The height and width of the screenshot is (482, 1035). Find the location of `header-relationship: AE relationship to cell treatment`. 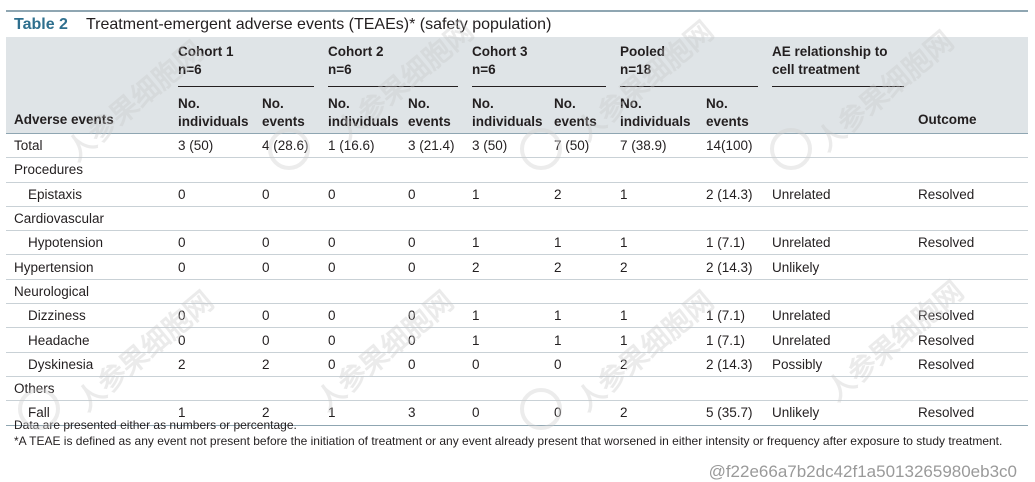

header-relationship: AE relationship to cell treatment is located at coordinates (837, 62).